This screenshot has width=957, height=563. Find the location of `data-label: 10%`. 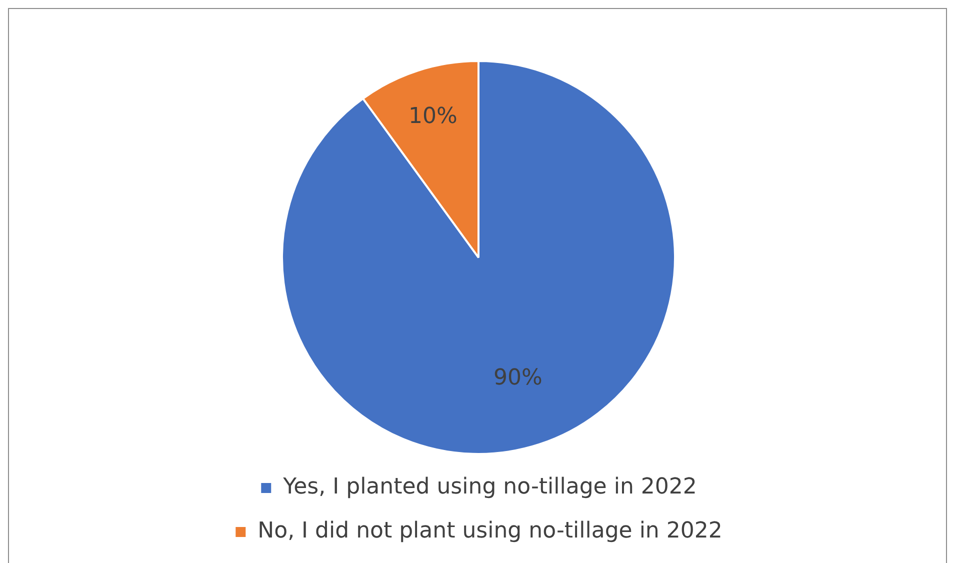

data-label: 10% is located at coordinates (433, 117).